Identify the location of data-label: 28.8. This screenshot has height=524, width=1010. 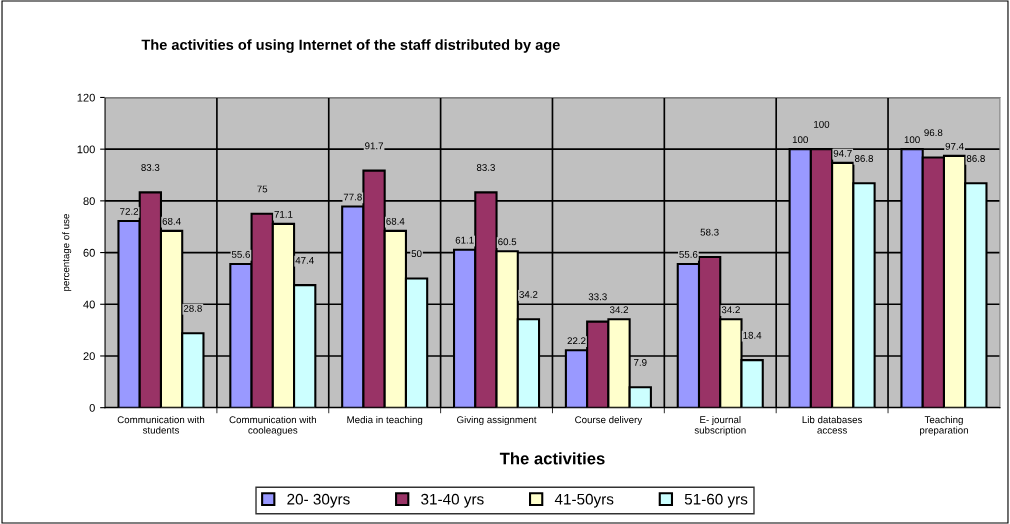
(192, 308).